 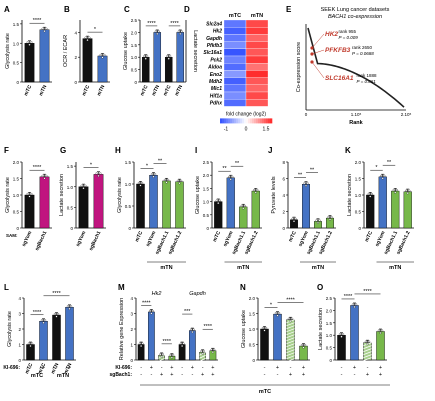 I want to click on x-axis-label: Rank, so click(x=356, y=123).